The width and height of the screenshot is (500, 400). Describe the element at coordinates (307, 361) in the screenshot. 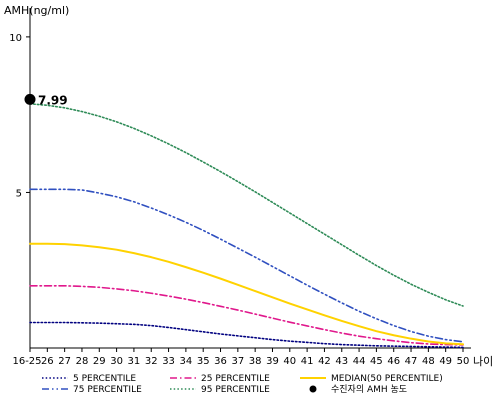

I see `x-tick-label: 41` at that location.